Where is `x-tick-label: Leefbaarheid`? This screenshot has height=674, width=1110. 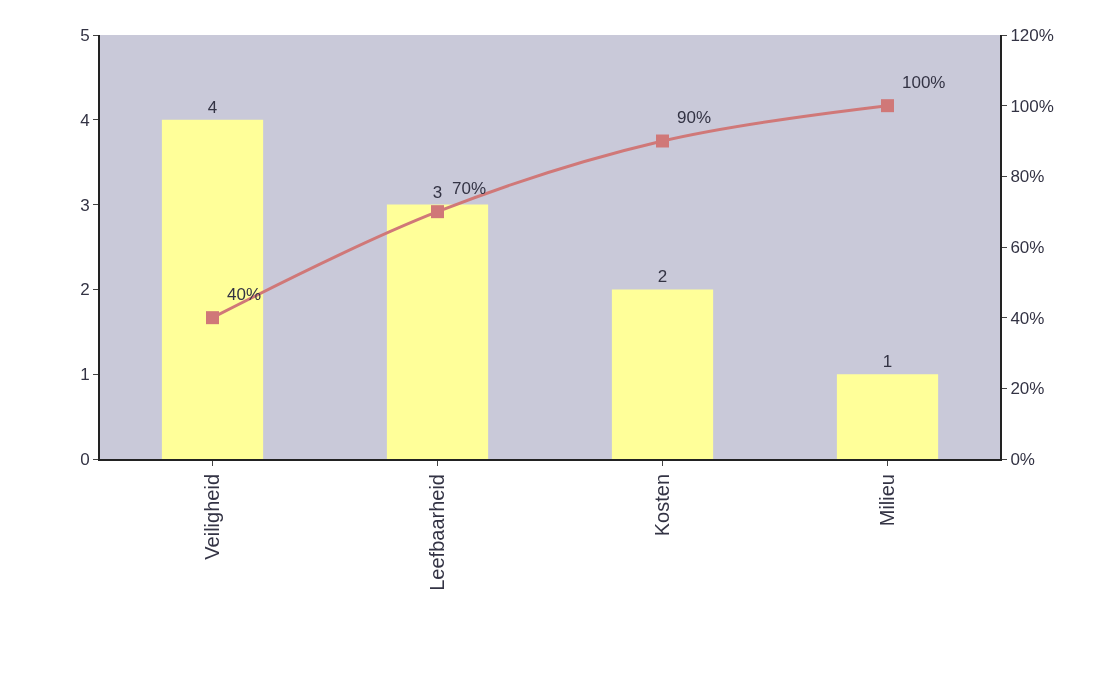
x-tick-label: Leefbaarheid is located at coordinates (437, 532).